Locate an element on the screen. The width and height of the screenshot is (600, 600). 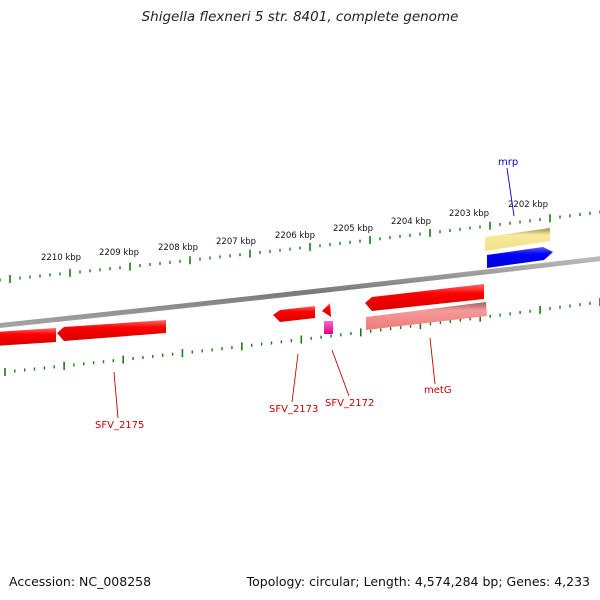
gene-arrow-metg-strand is located at coordinates (424, 297).